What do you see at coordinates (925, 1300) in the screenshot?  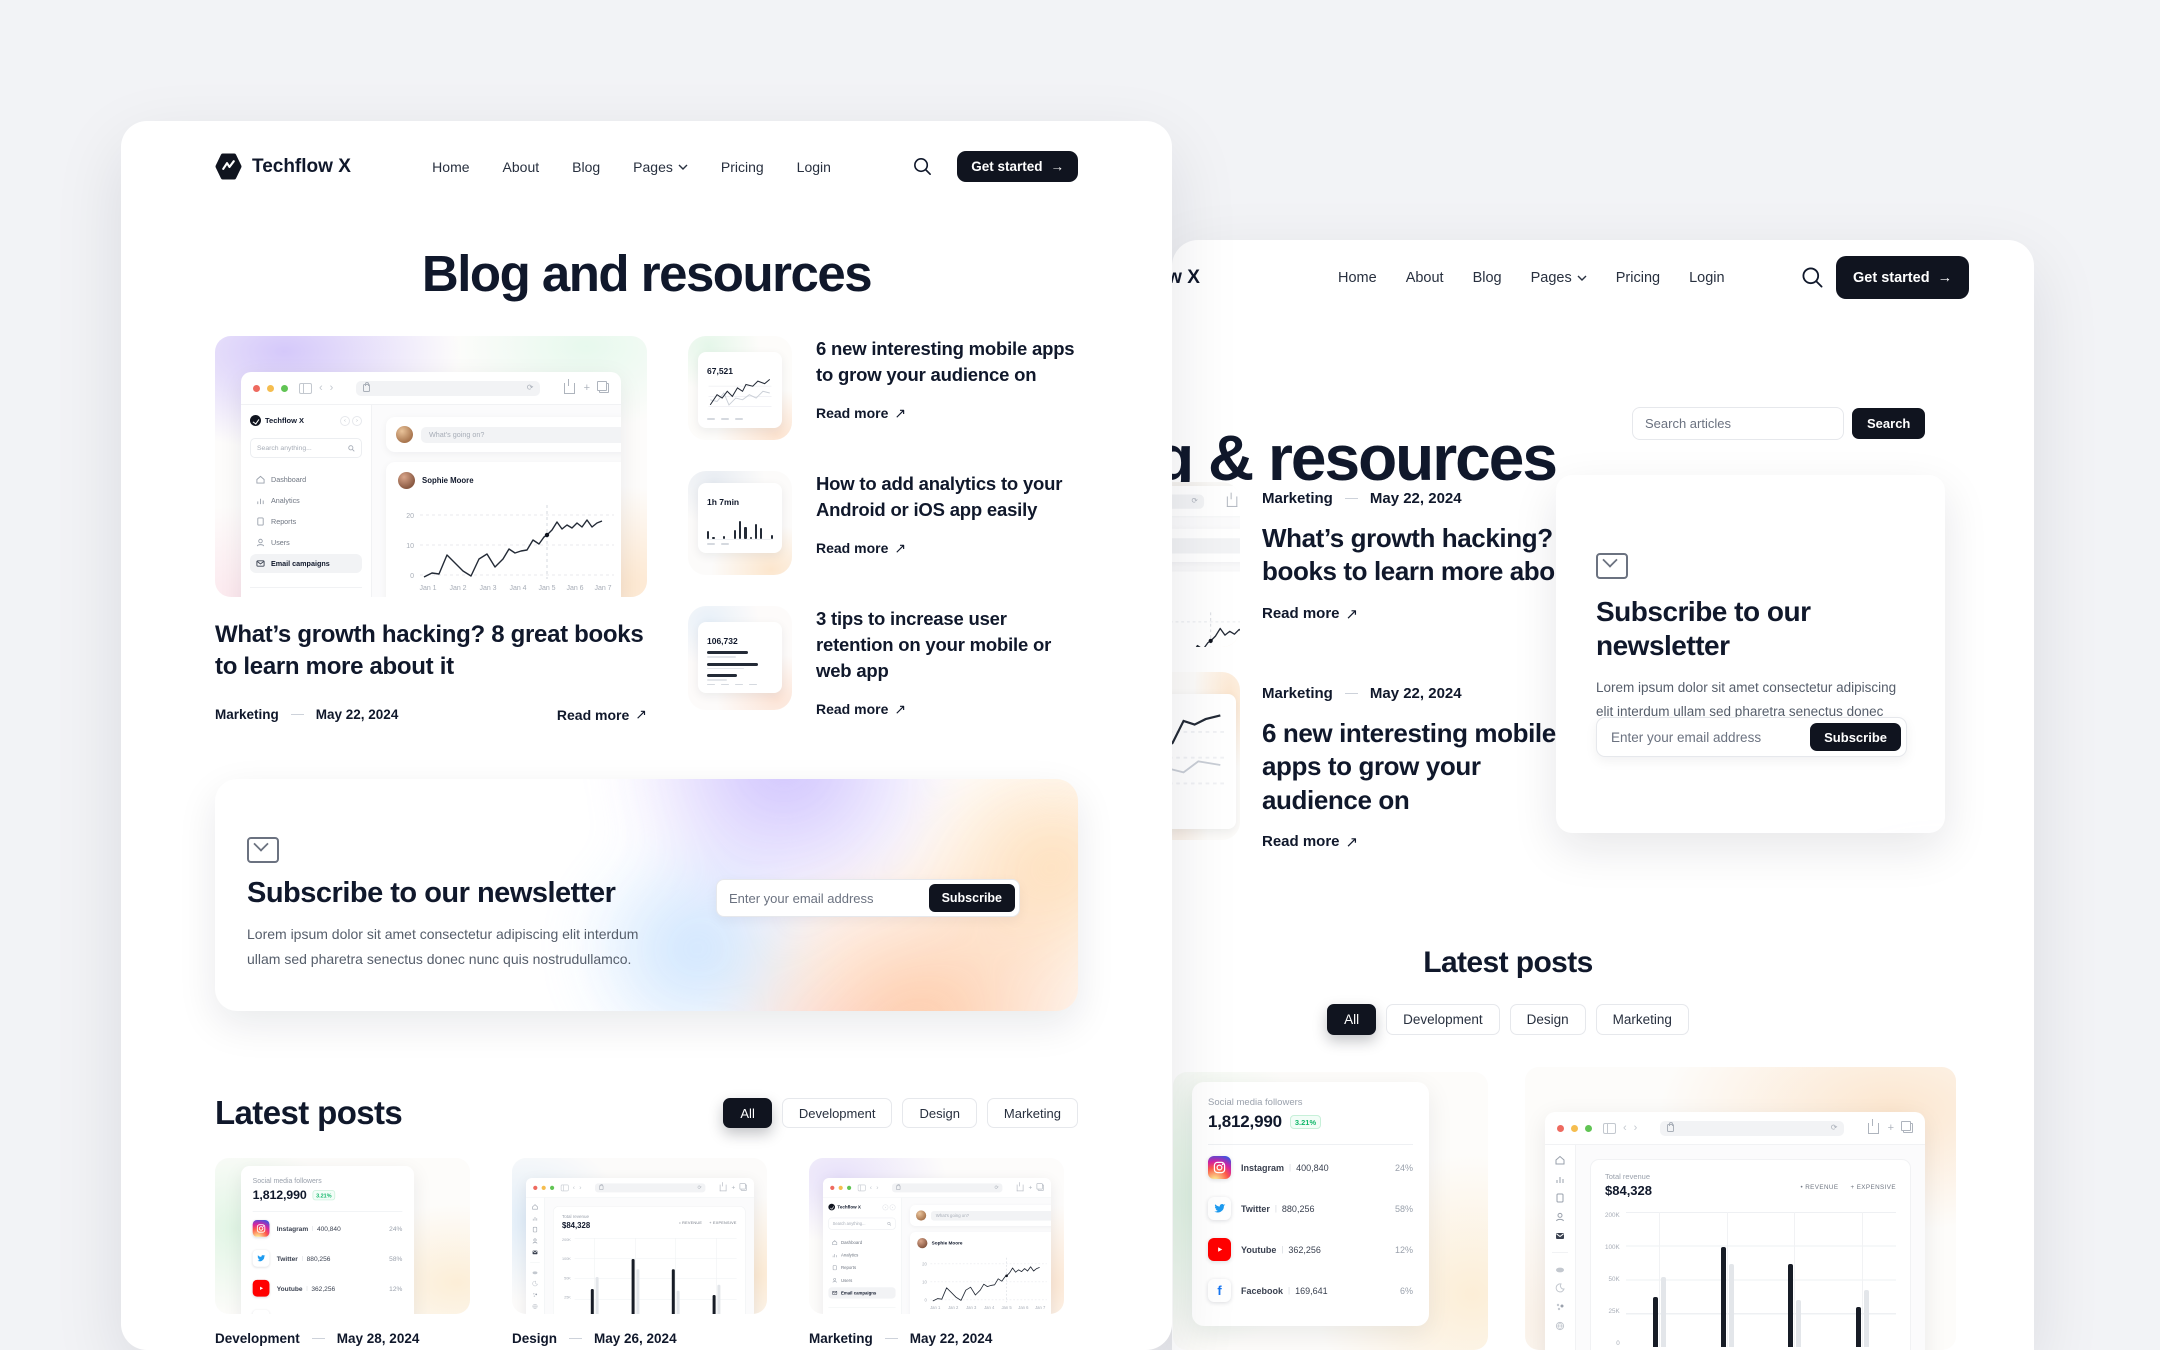 I see `svg-text: 0` at bounding box center [925, 1300].